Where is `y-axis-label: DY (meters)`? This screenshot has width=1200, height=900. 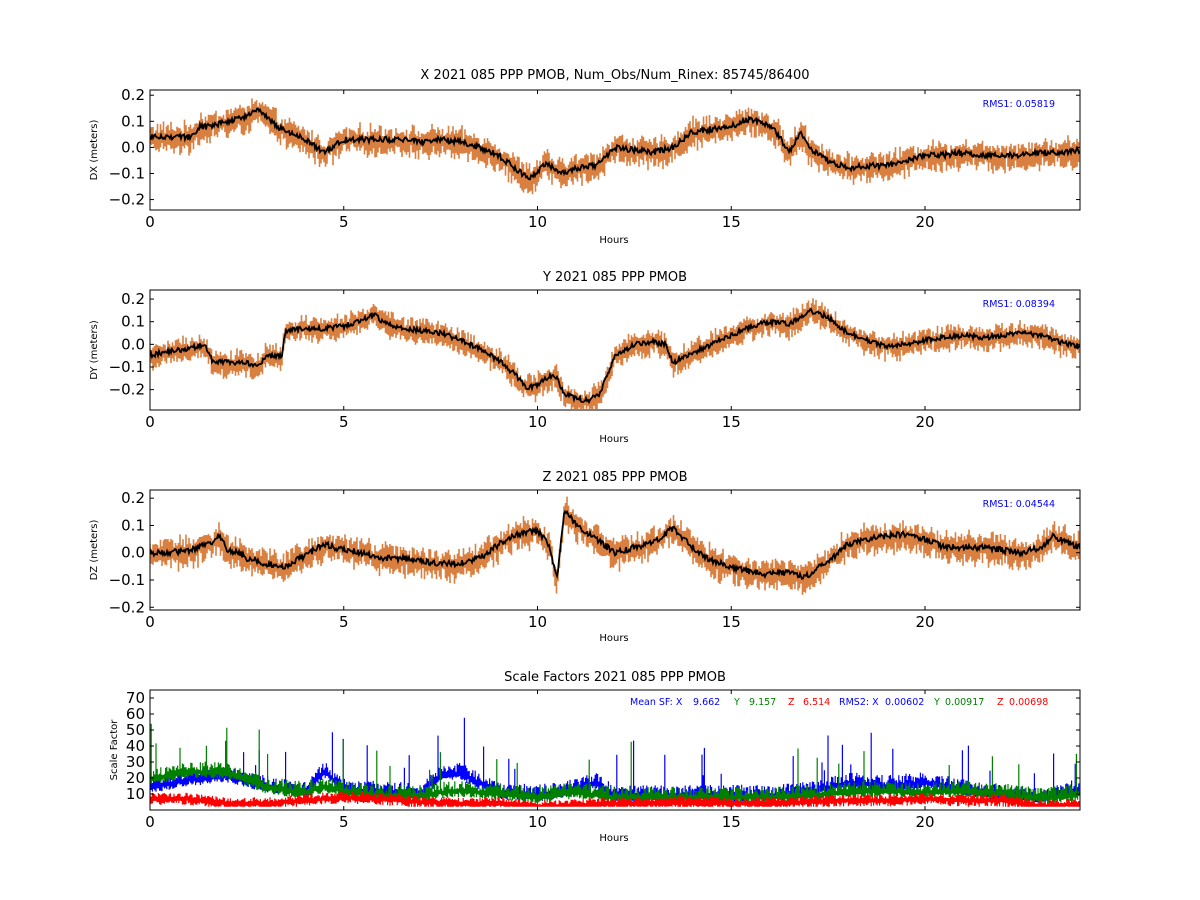 y-axis-label: DY (meters) is located at coordinates (94, 350).